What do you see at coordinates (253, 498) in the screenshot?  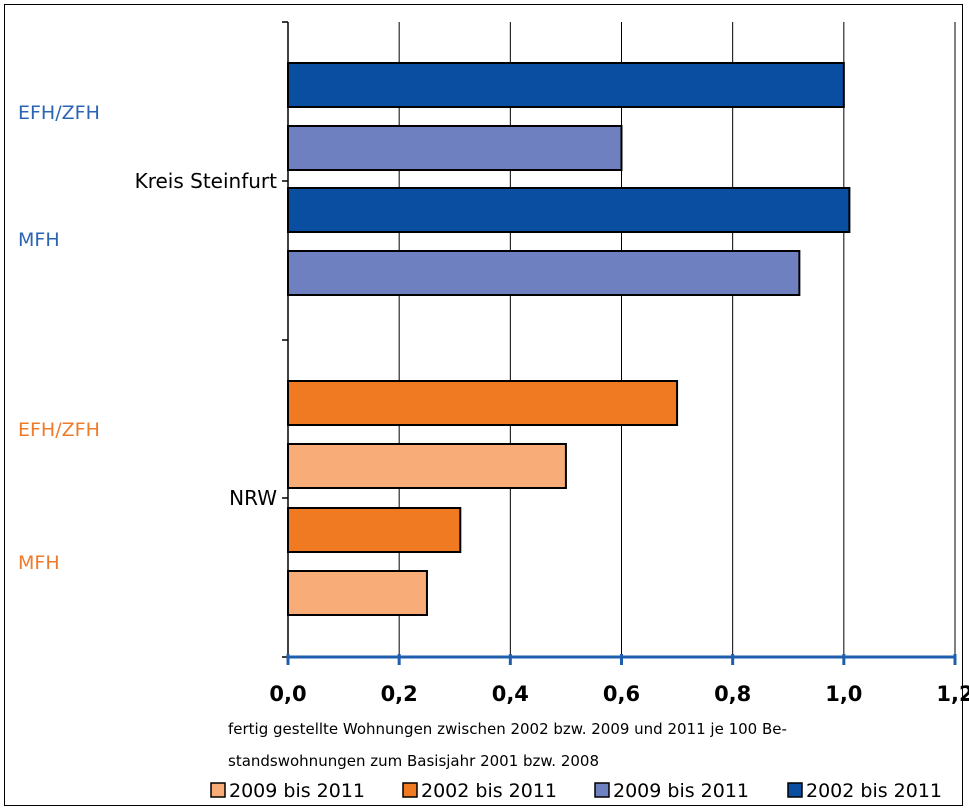 I see `group-label: NRW` at bounding box center [253, 498].